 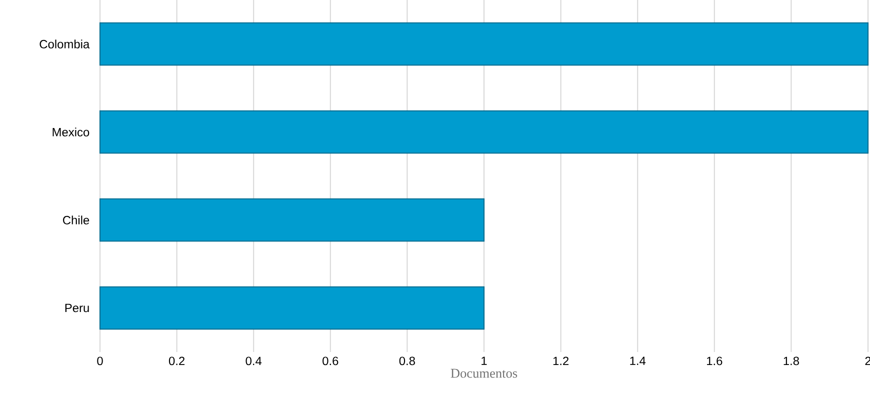 What do you see at coordinates (71, 132) in the screenshot?
I see `y-tick-label: Mexico` at bounding box center [71, 132].